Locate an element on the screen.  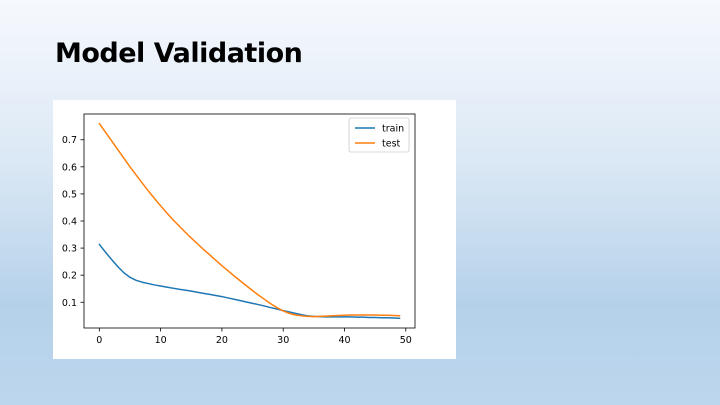
x-tick-label: 40 is located at coordinates (344, 340).